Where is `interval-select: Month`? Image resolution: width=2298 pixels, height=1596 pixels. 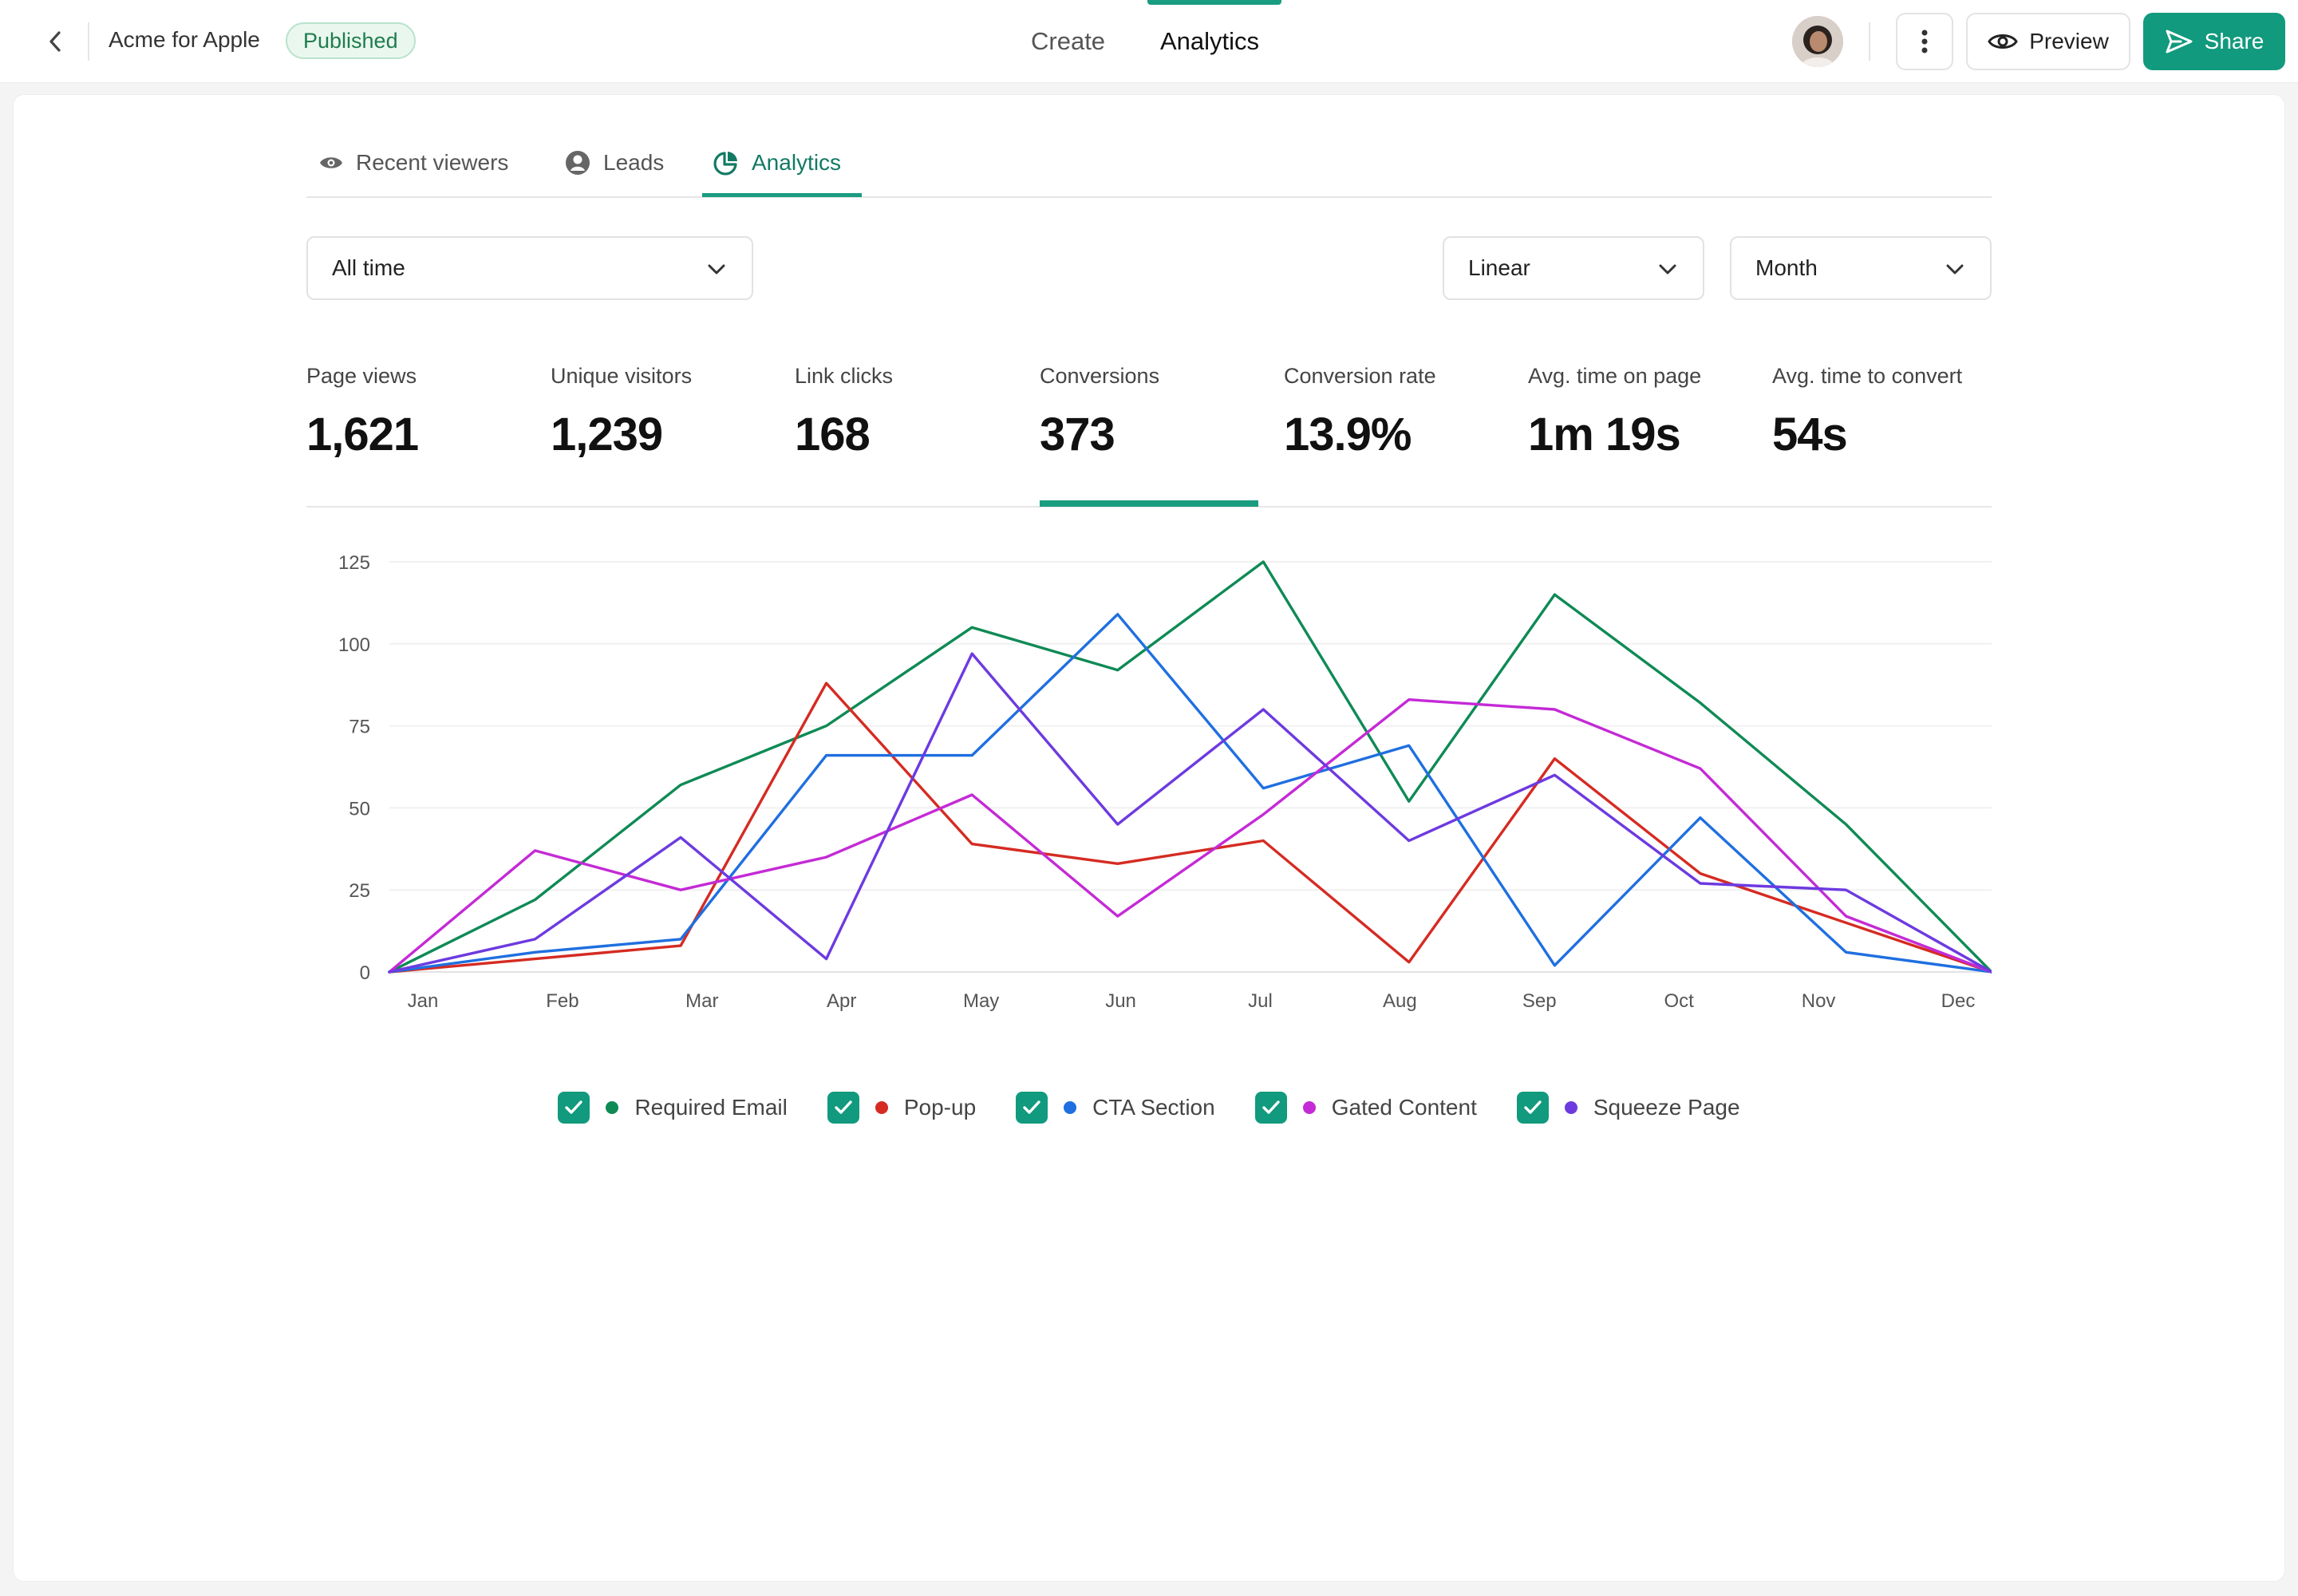 interval-select: Month is located at coordinates (1861, 268).